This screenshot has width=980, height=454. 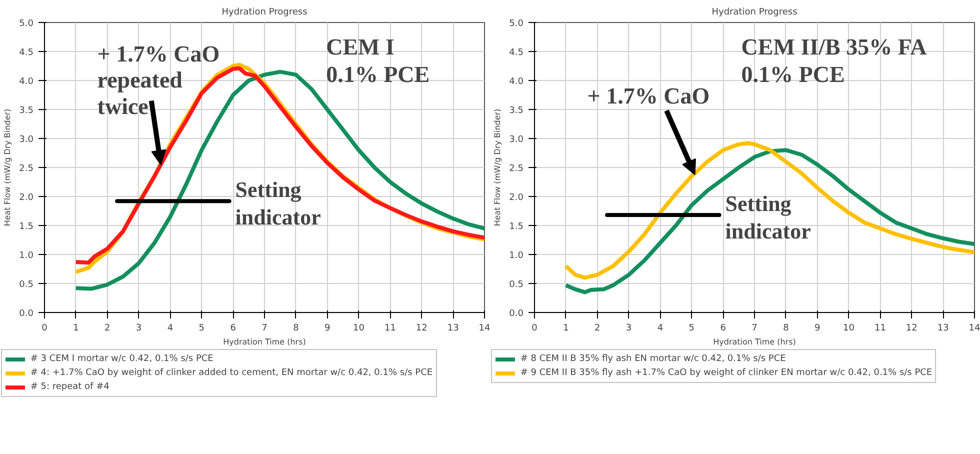 What do you see at coordinates (653, 359) in the screenshot?
I see `legend-label: # 8 CEM II B 35% fly ash EN mortar w/c 0.42, 0.1% s/s PCE` at bounding box center [653, 359].